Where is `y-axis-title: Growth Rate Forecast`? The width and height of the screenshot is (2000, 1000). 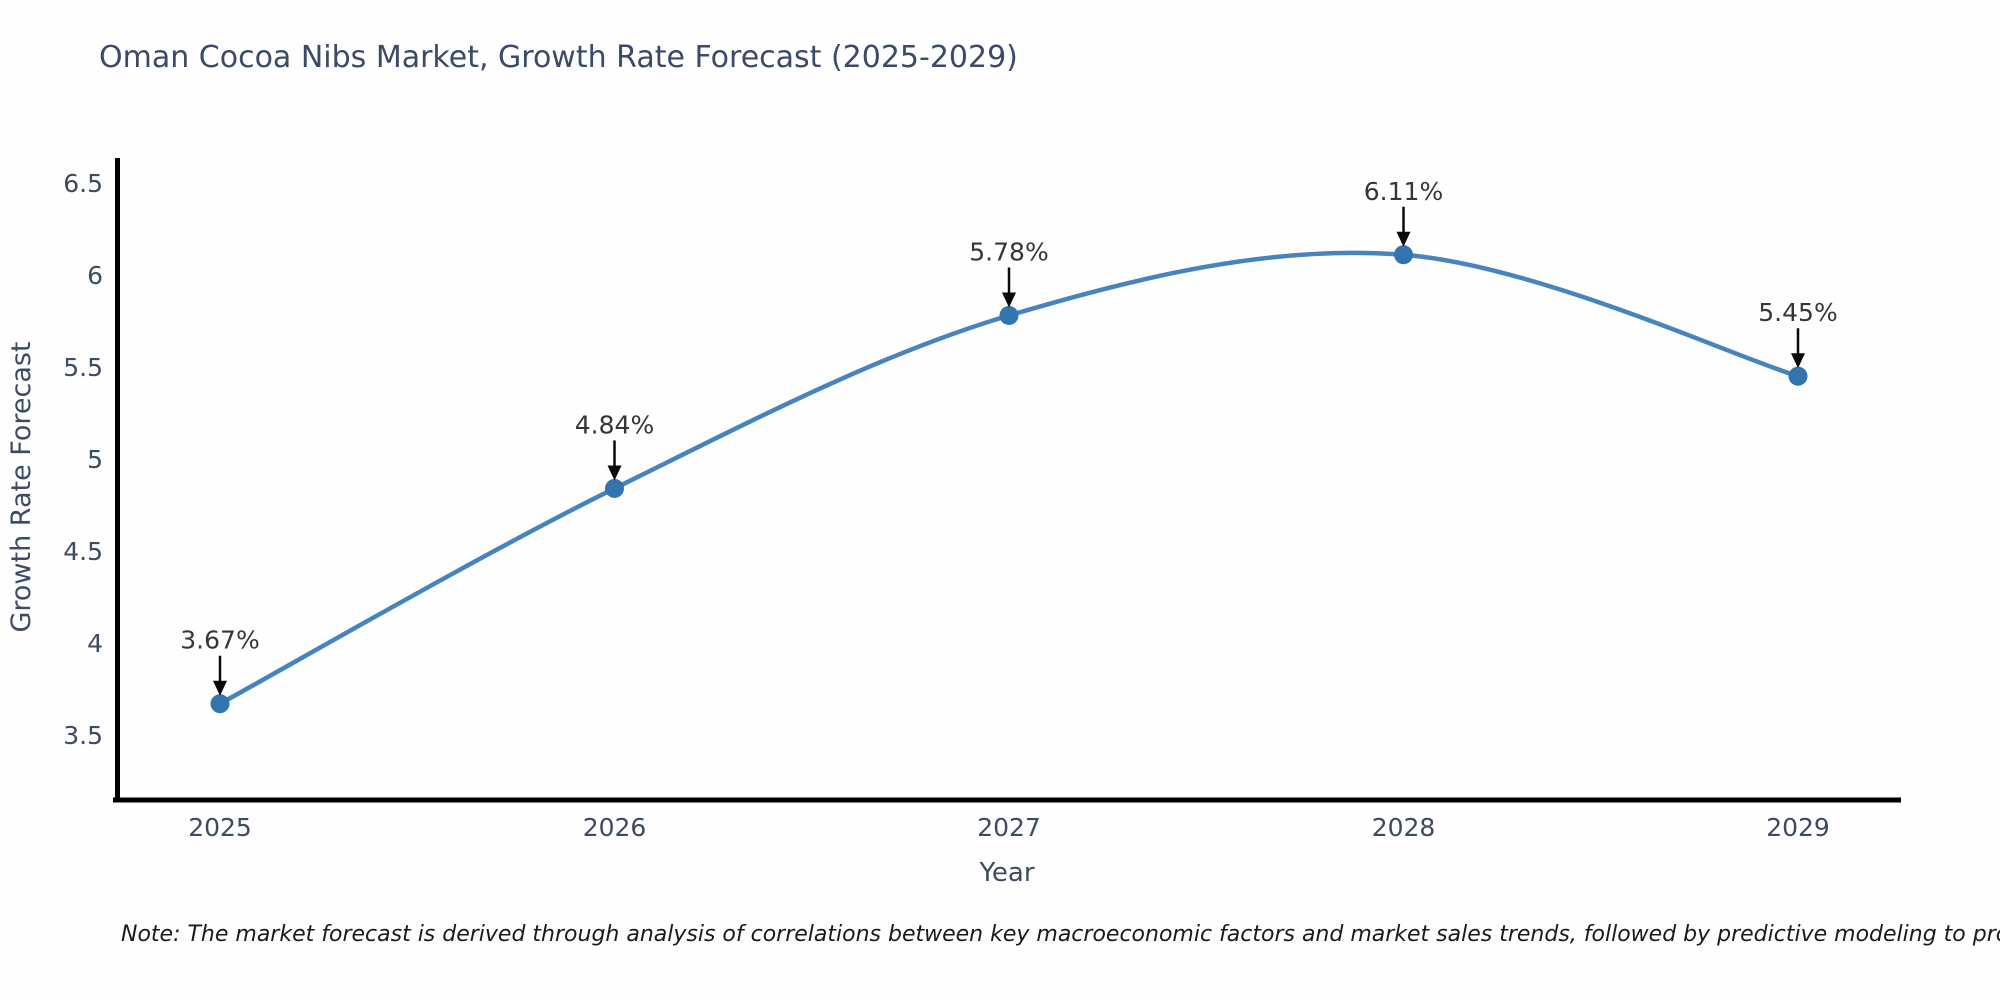
y-axis-title: Growth Rate Forecast is located at coordinates (21, 486).